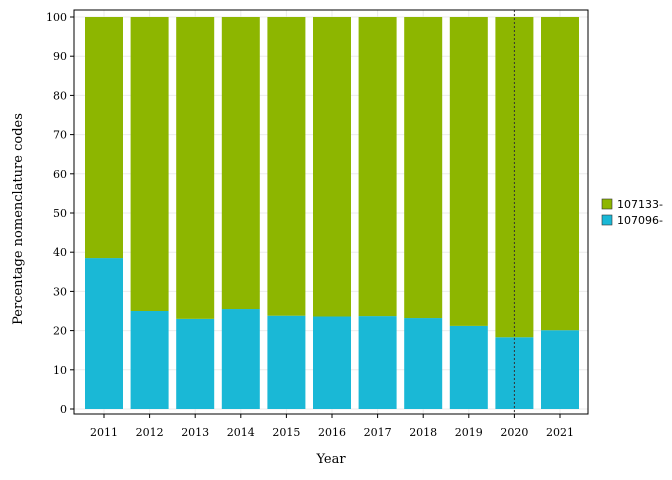 The image size is (672, 480). What do you see at coordinates (63, 409) in the screenshot?
I see `y-tick-label: 0` at bounding box center [63, 409].